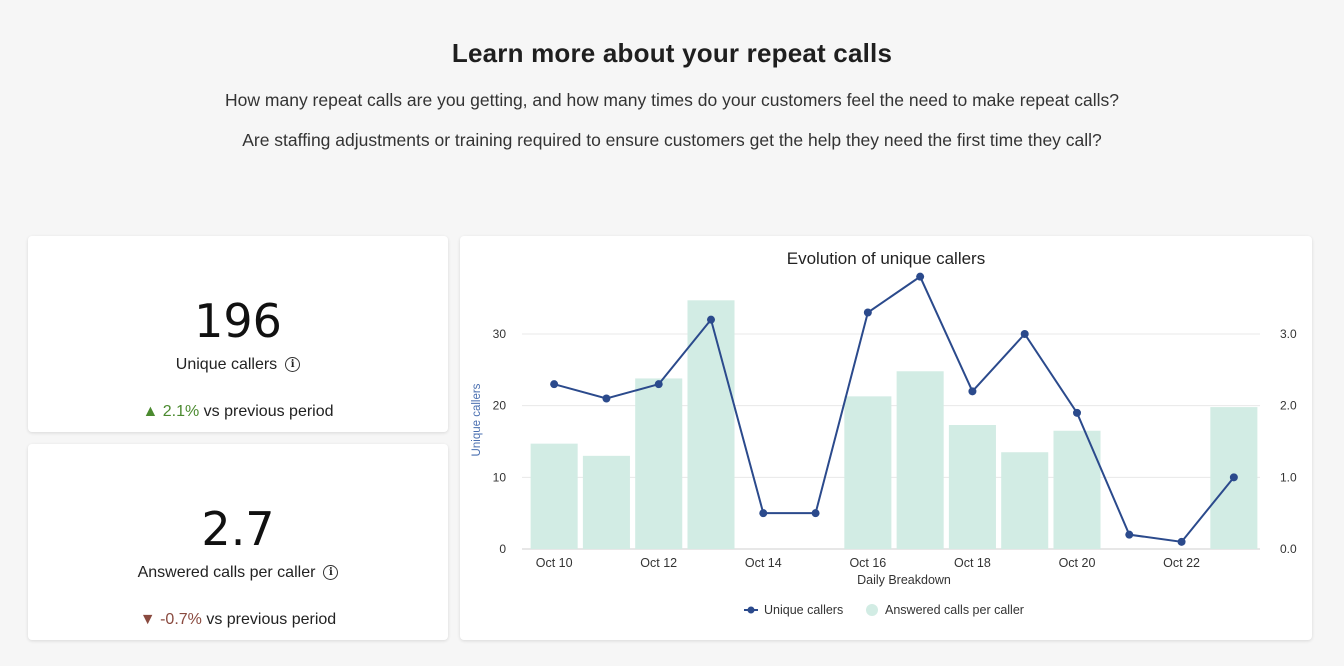 The image size is (1344, 666). I want to click on kpi-label: Unique callers i, so click(238, 365).